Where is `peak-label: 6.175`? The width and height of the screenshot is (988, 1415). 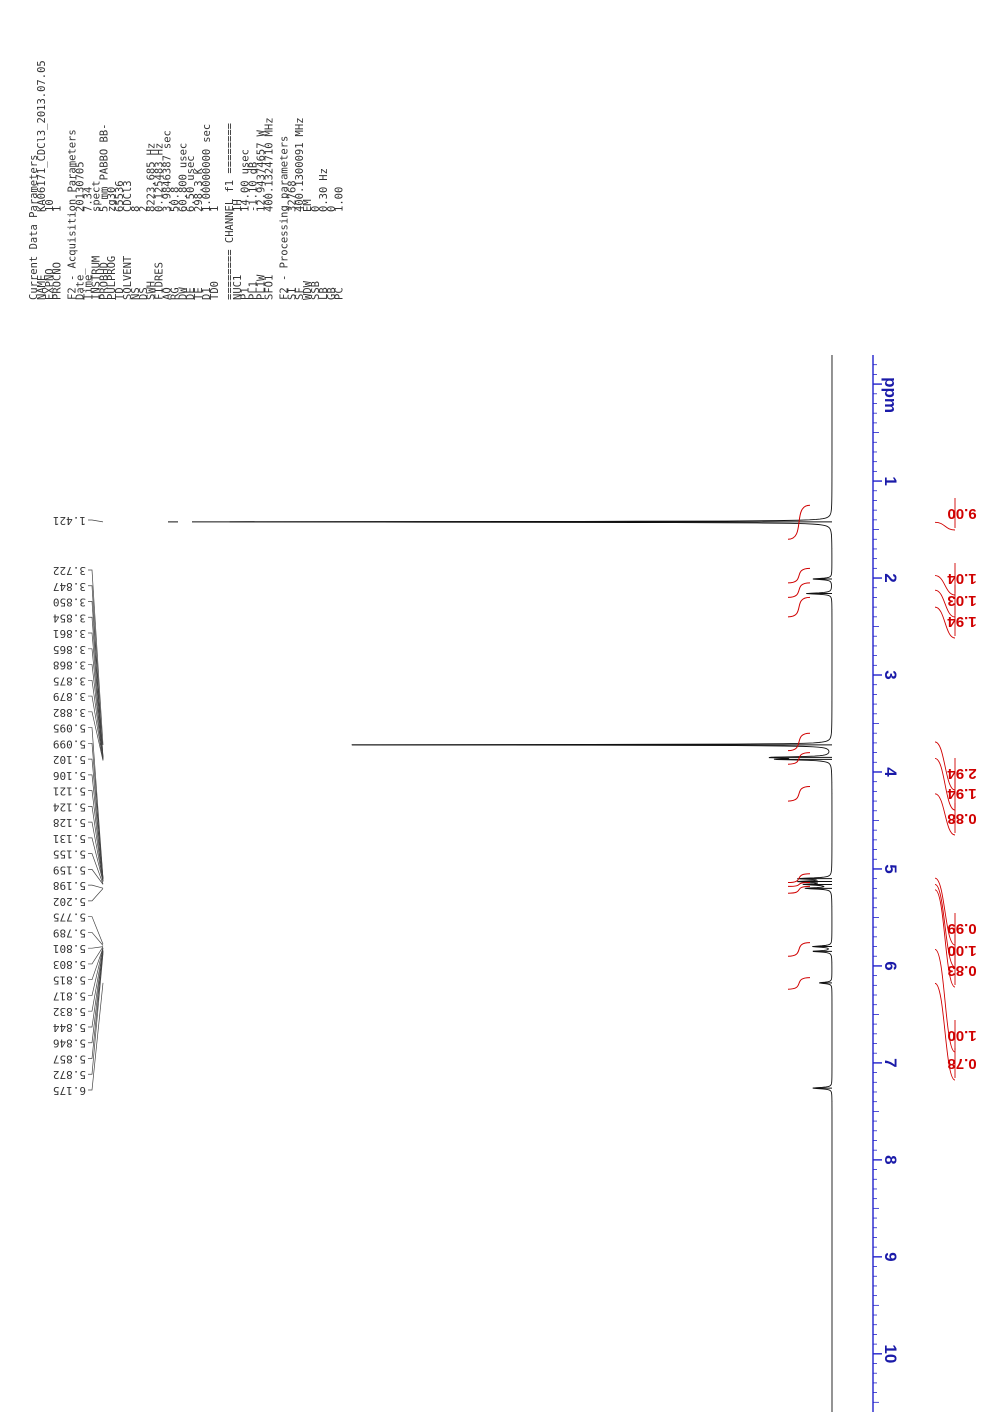
peak-label: 6.175 is located at coordinates (69, 1090).